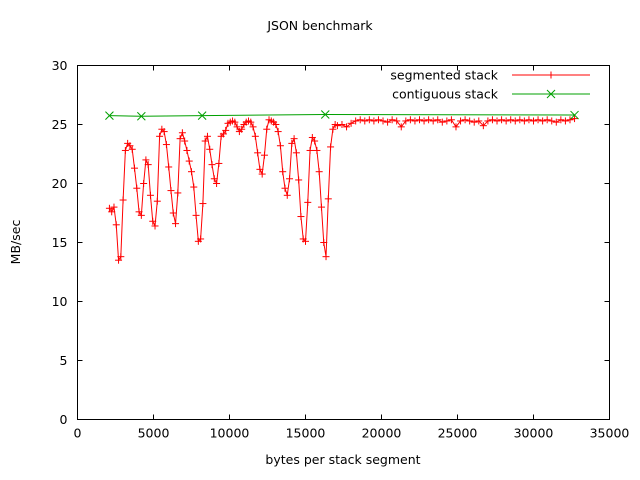  I want to click on x-tick-label: 35000, so click(610, 433).